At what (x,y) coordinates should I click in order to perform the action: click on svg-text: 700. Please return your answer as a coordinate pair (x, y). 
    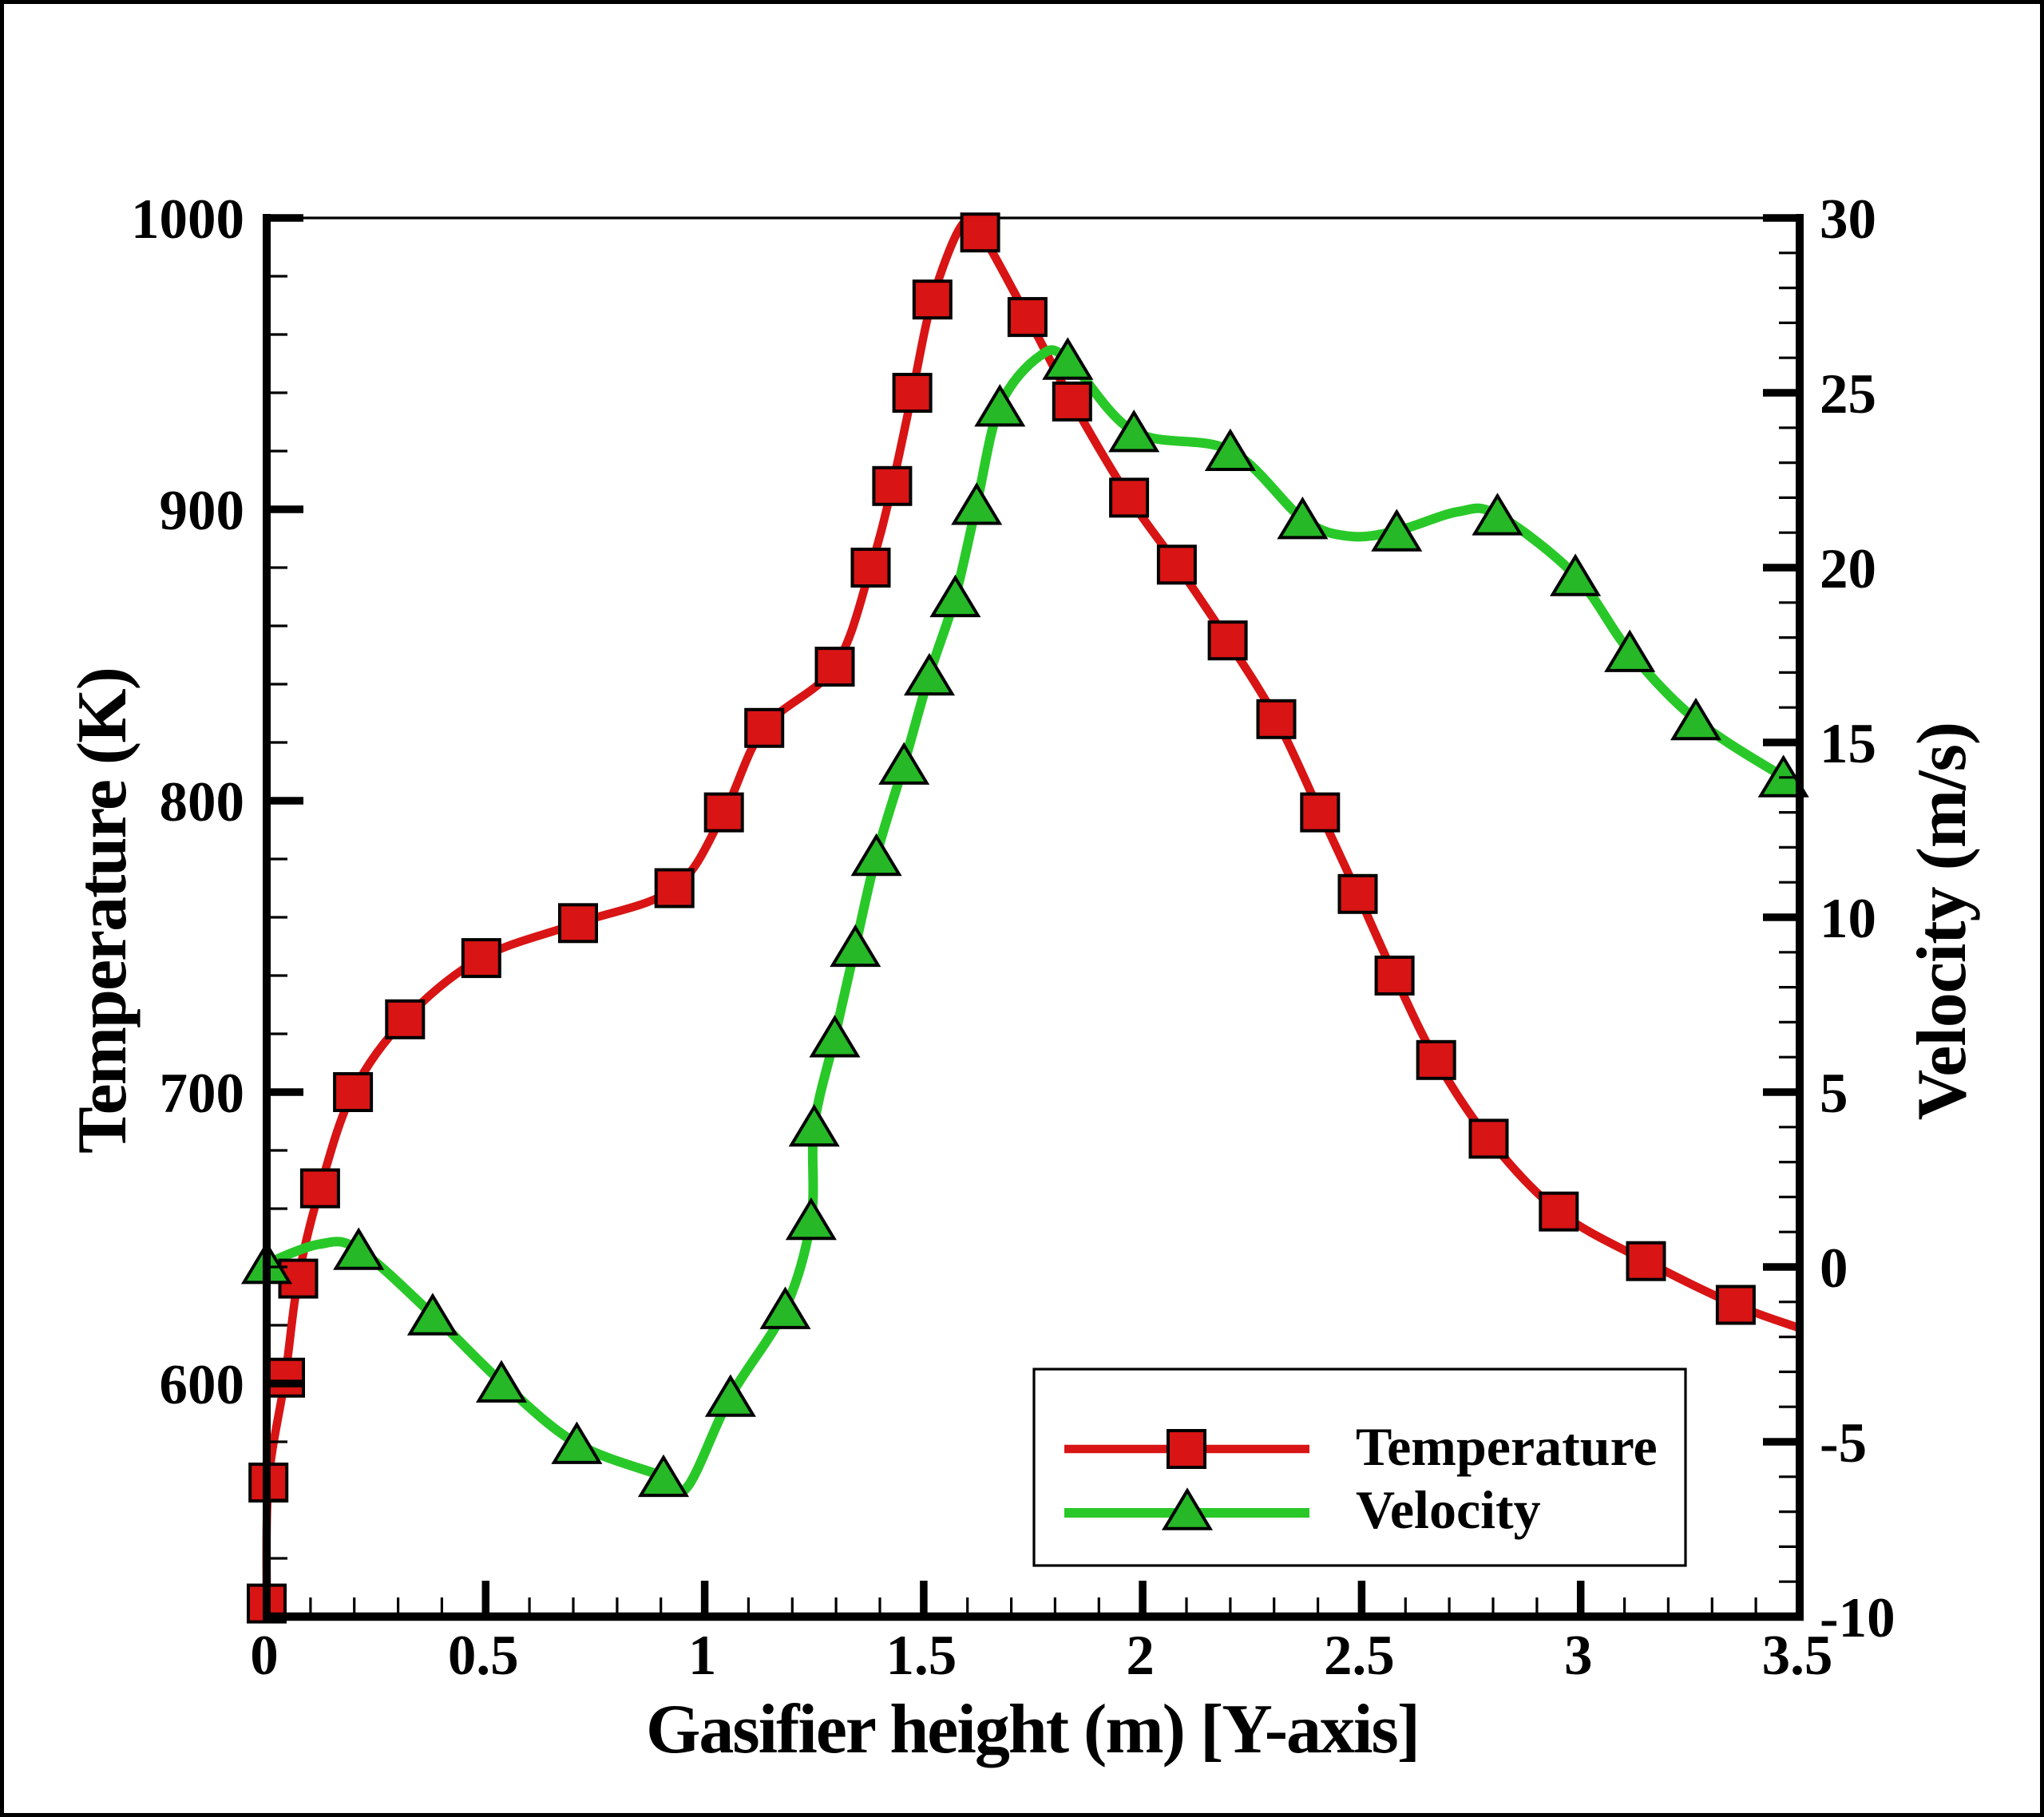
    Looking at the image, I should click on (202, 1094).